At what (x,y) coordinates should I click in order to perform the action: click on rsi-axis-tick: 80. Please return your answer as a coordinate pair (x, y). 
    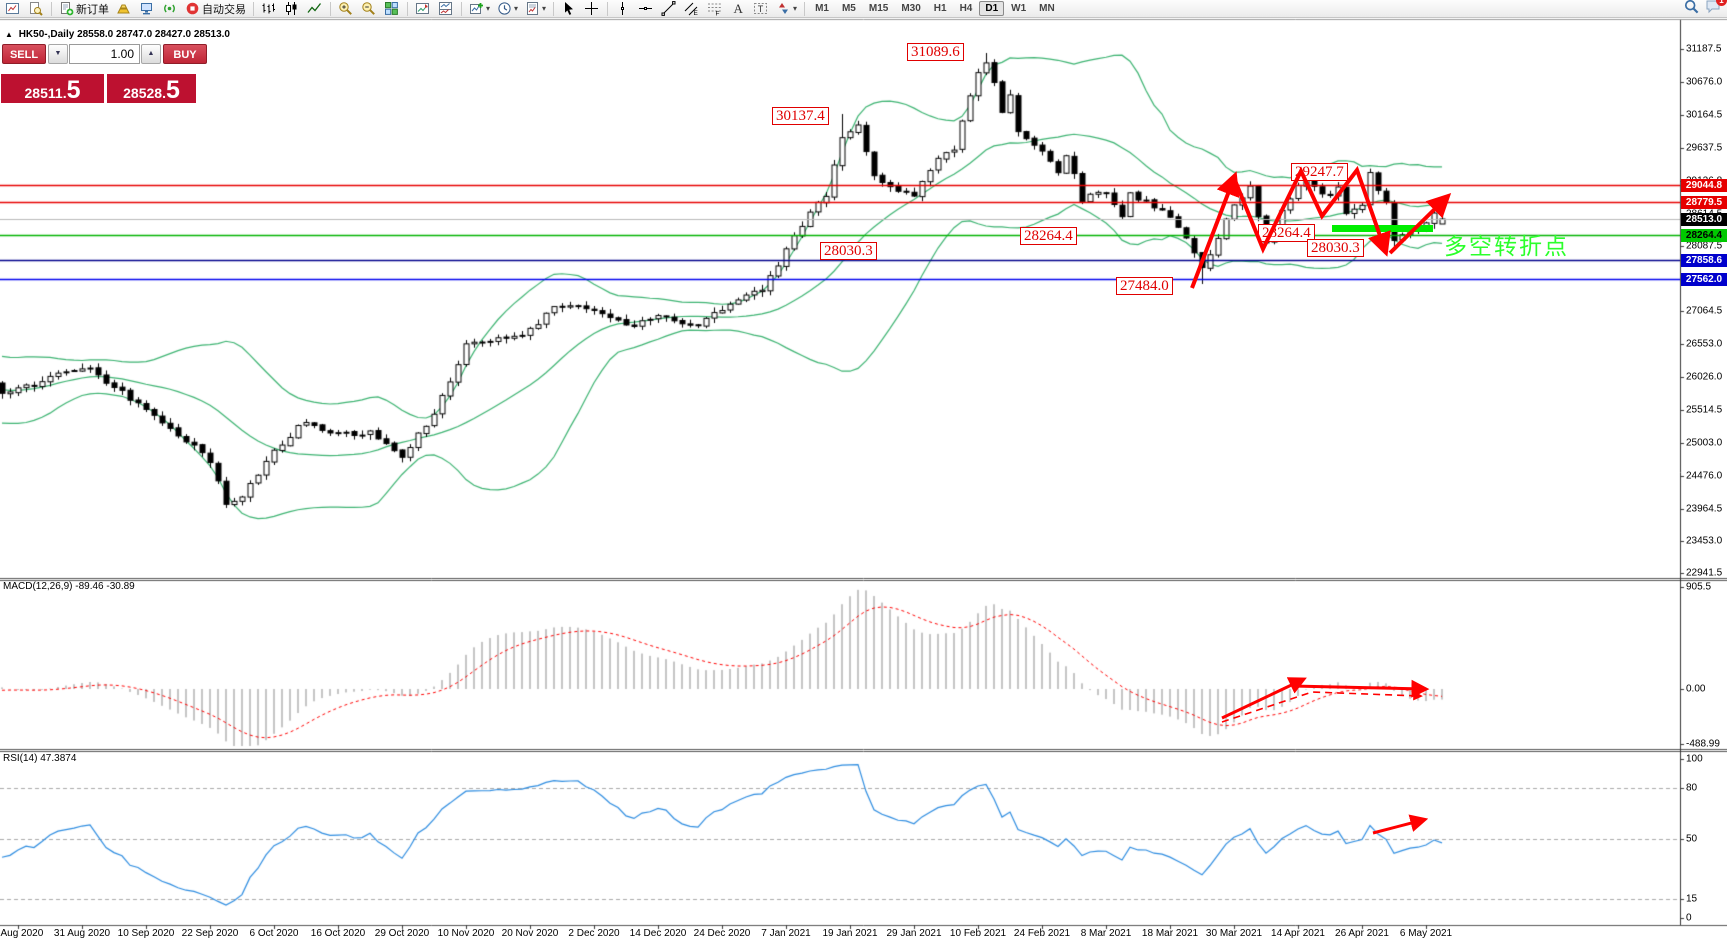
    Looking at the image, I should click on (1692, 788).